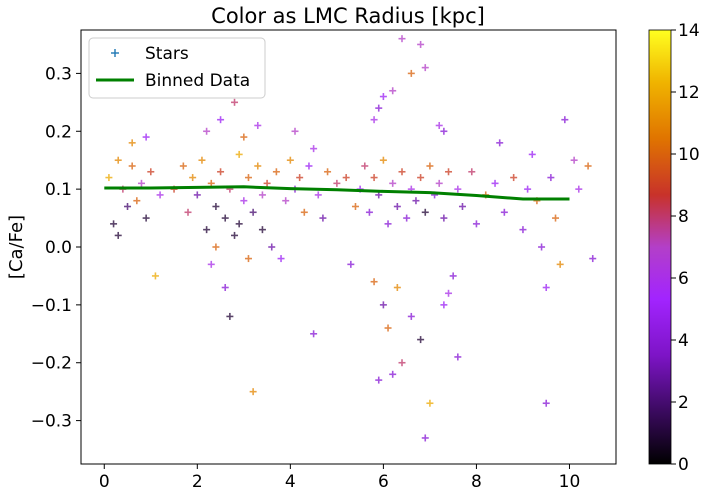 This screenshot has height=496, width=707. Describe the element at coordinates (104, 482) in the screenshot. I see `x-tick-label: 0` at that location.